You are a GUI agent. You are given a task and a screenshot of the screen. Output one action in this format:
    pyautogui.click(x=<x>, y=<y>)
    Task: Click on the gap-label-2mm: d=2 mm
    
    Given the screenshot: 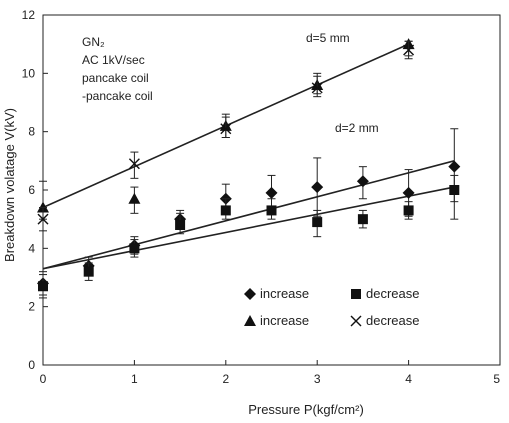 What is the action you would take?
    pyautogui.click(x=357, y=128)
    